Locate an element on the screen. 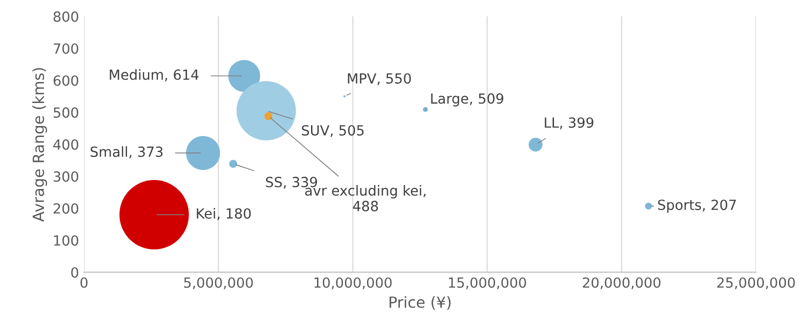 The image size is (800, 328). y-tick-label: 800 is located at coordinates (66, 16).